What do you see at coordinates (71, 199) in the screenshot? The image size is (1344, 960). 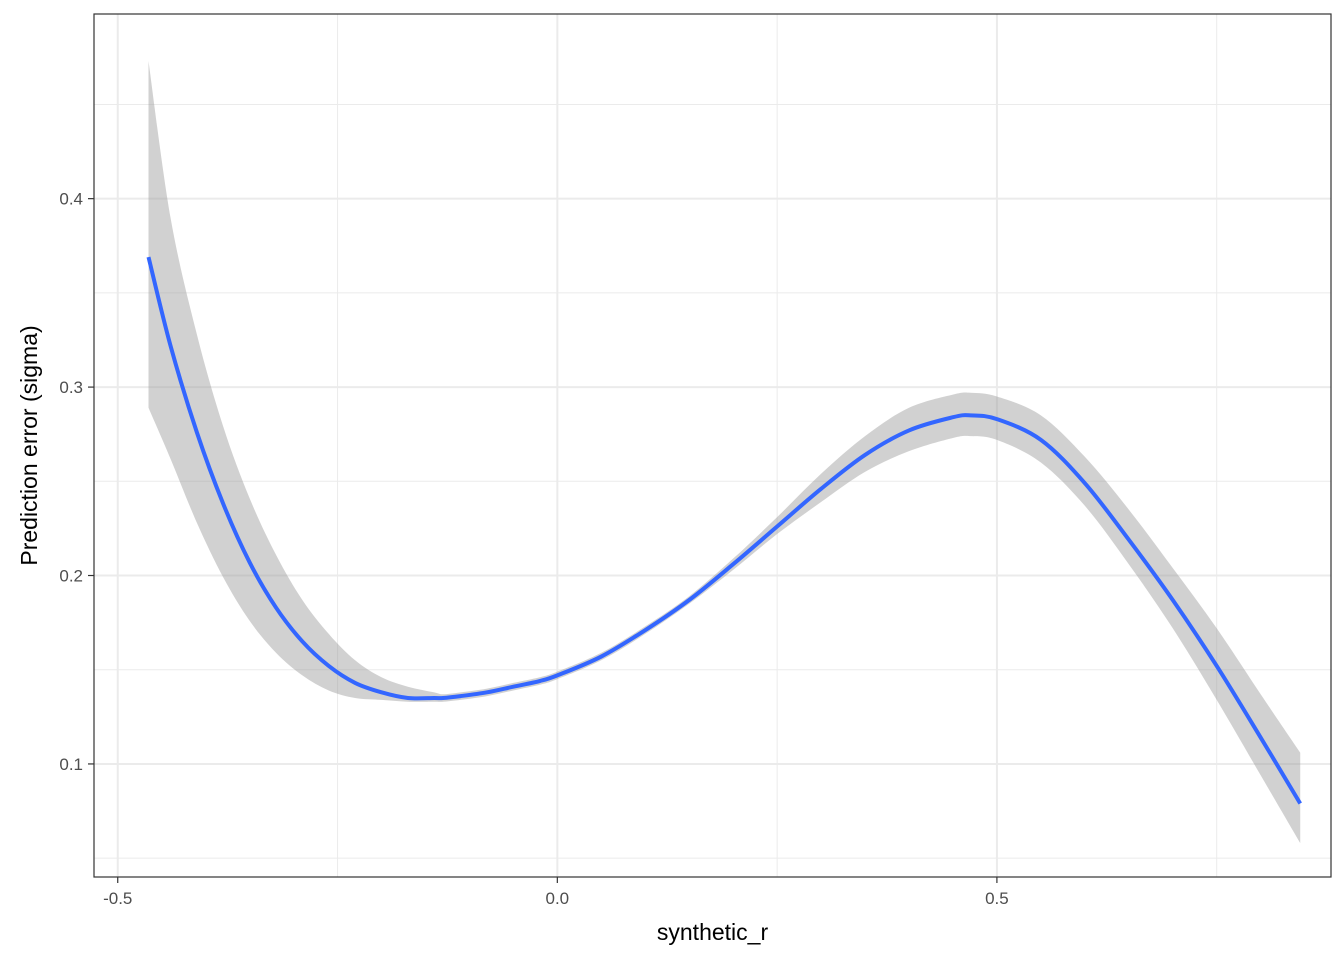 I see `y-tick-label: 0.4` at bounding box center [71, 199].